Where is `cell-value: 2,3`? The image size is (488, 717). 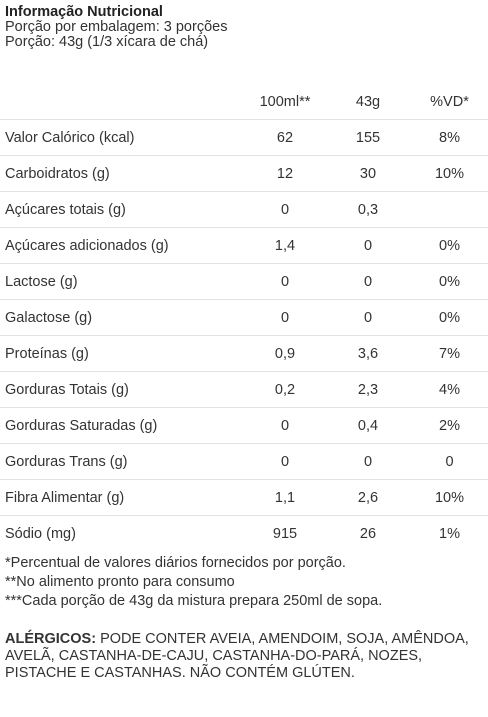
cell-value: 2,3 is located at coordinates (368, 389).